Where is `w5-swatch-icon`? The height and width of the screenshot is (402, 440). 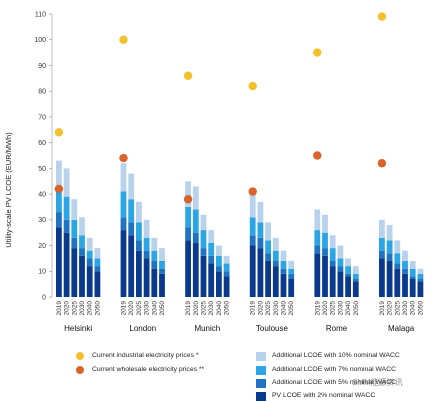
w5-swatch-icon is located at coordinates (261, 383).